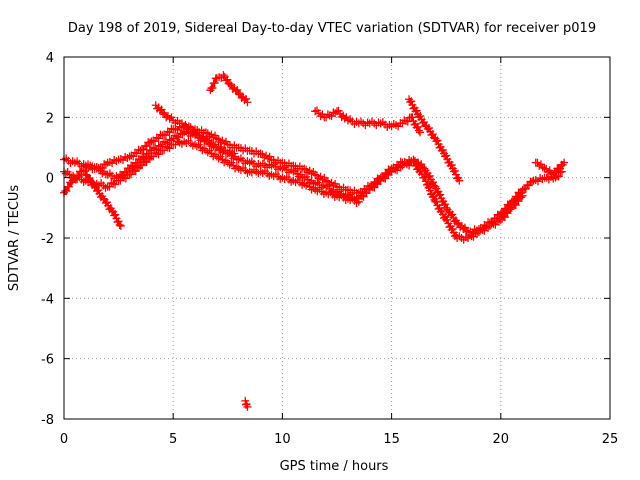  What do you see at coordinates (47, 299) in the screenshot?
I see `y-tick-label: -4` at bounding box center [47, 299].